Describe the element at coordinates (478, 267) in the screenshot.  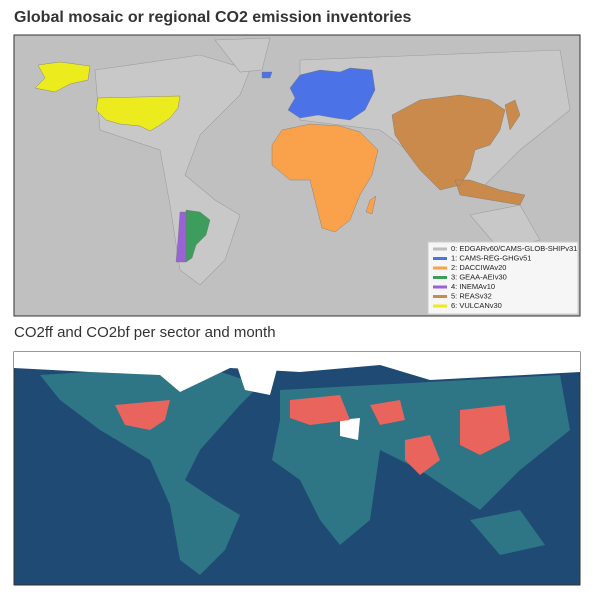
I see `legend-label: 2: DACCIWAv20` at that location.